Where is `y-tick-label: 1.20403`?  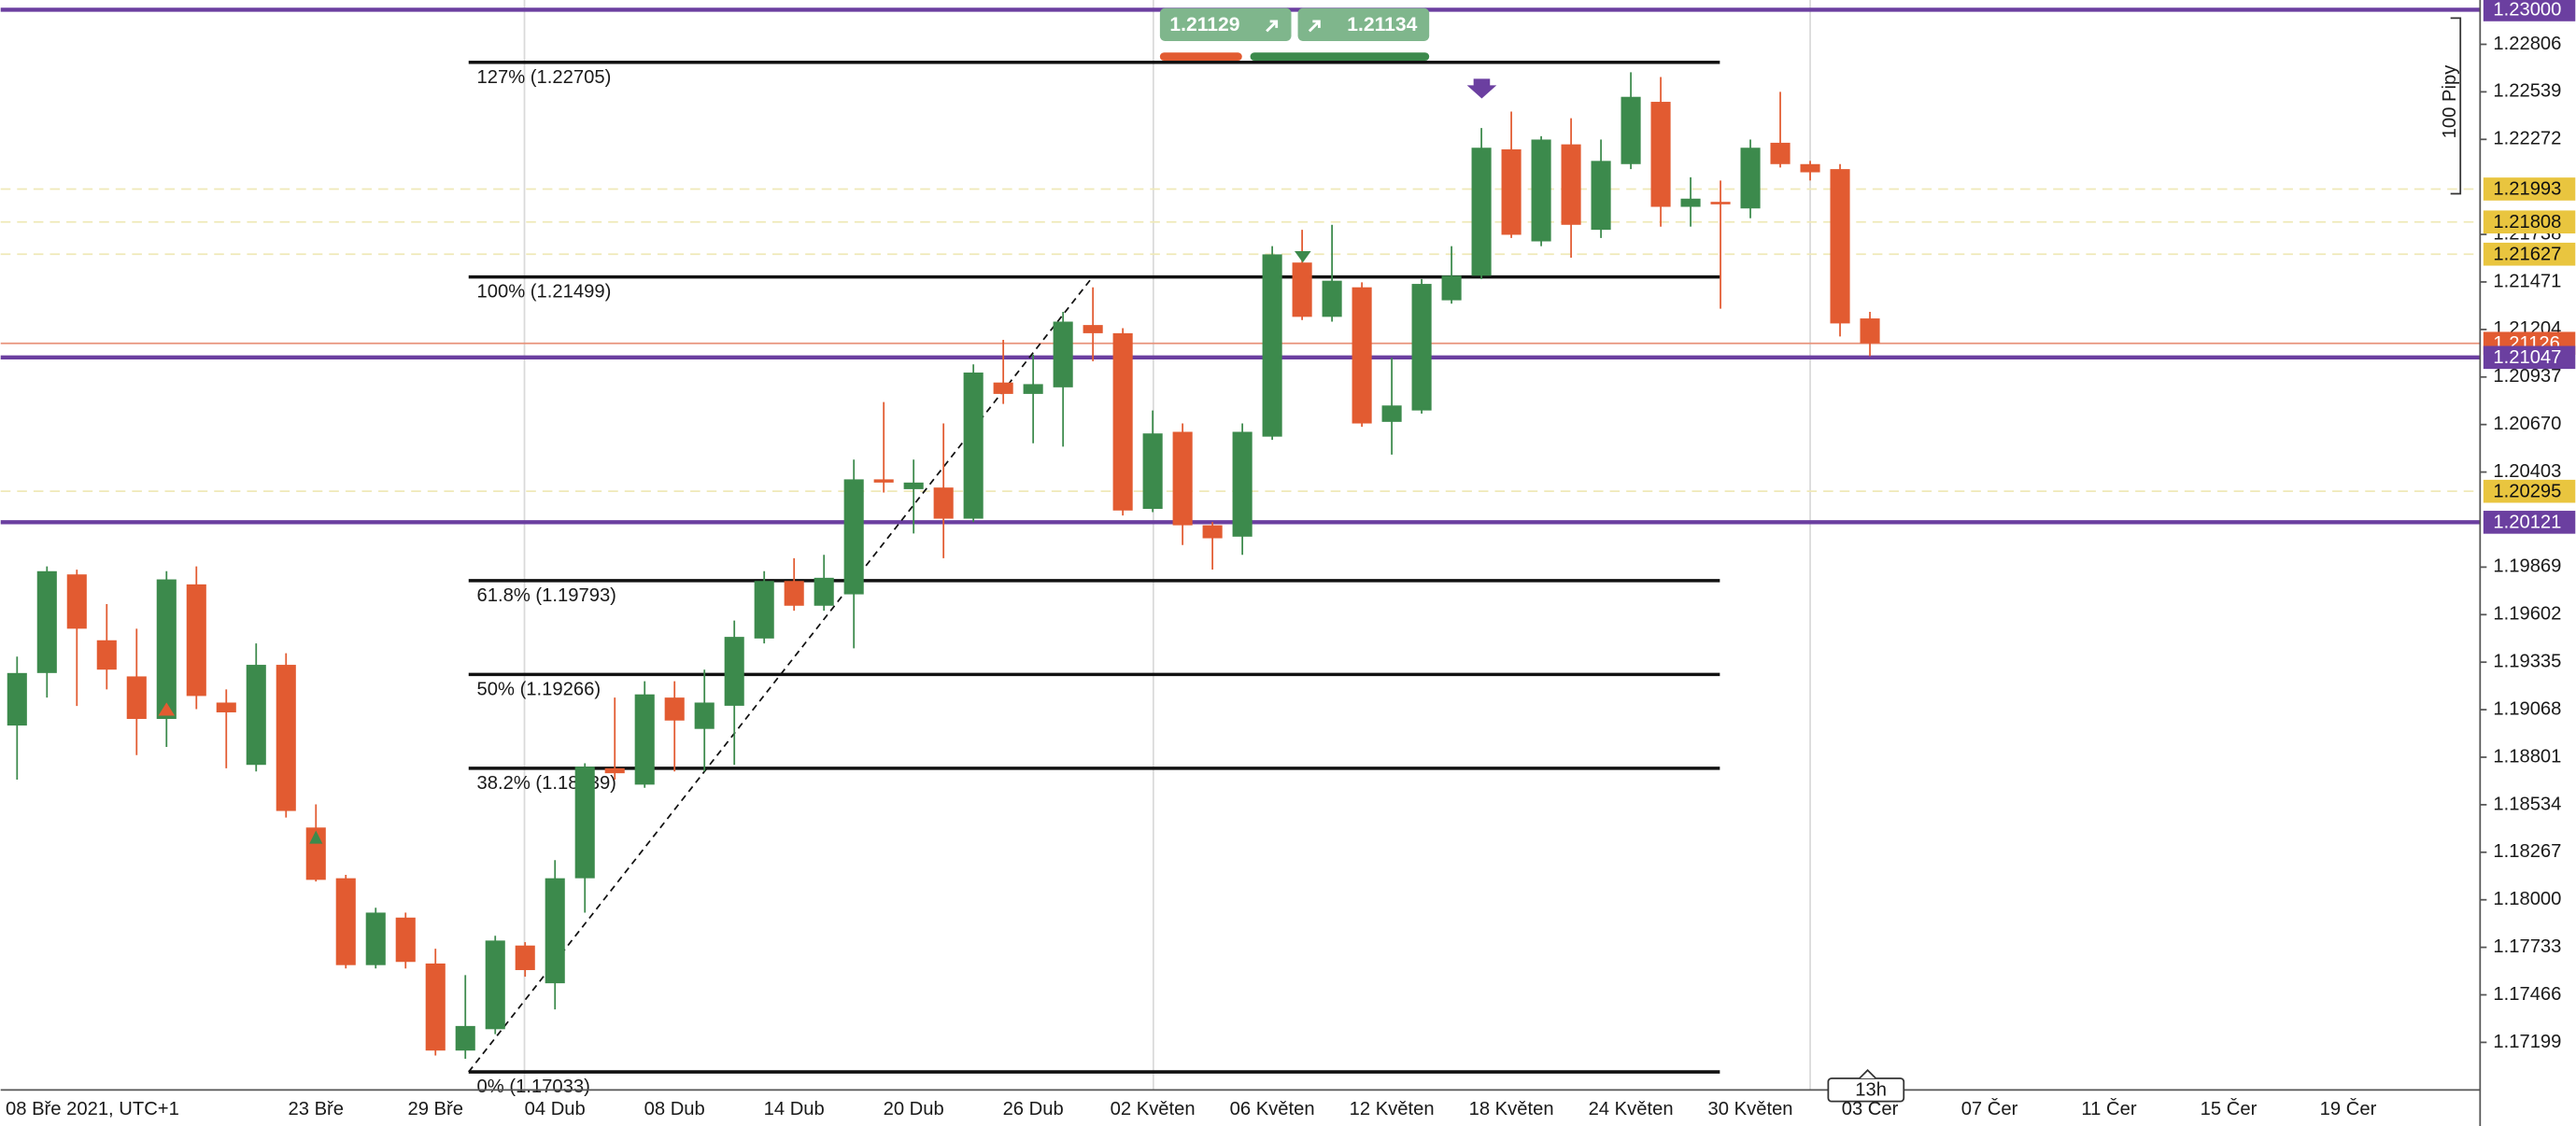 y-tick-label: 1.20403 is located at coordinates (2527, 471).